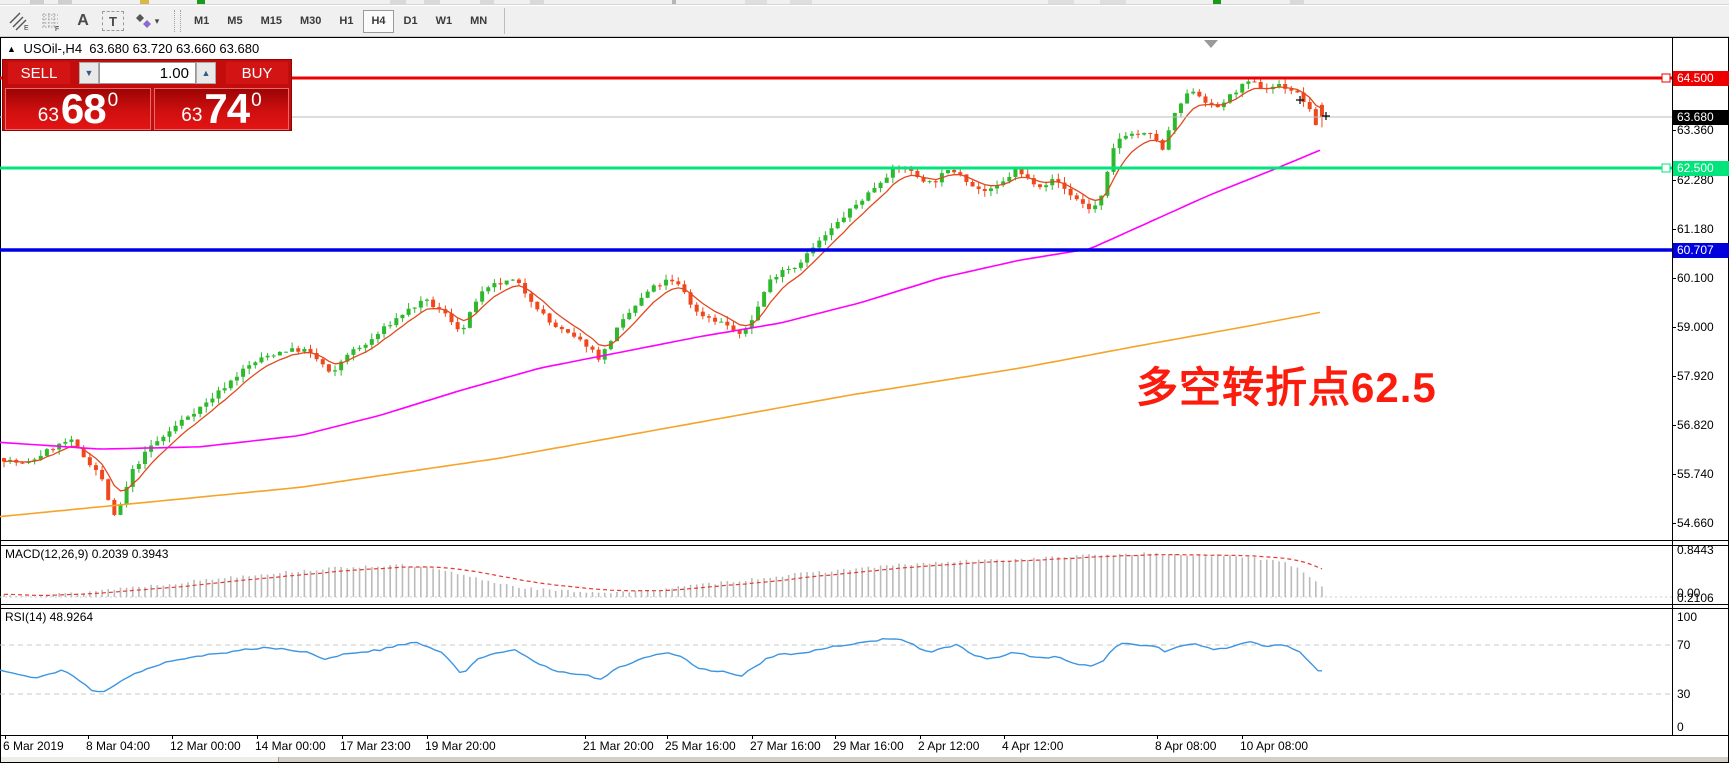 This screenshot has height=763, width=1729. I want to click on toolbar-separator, so click(177, 21).